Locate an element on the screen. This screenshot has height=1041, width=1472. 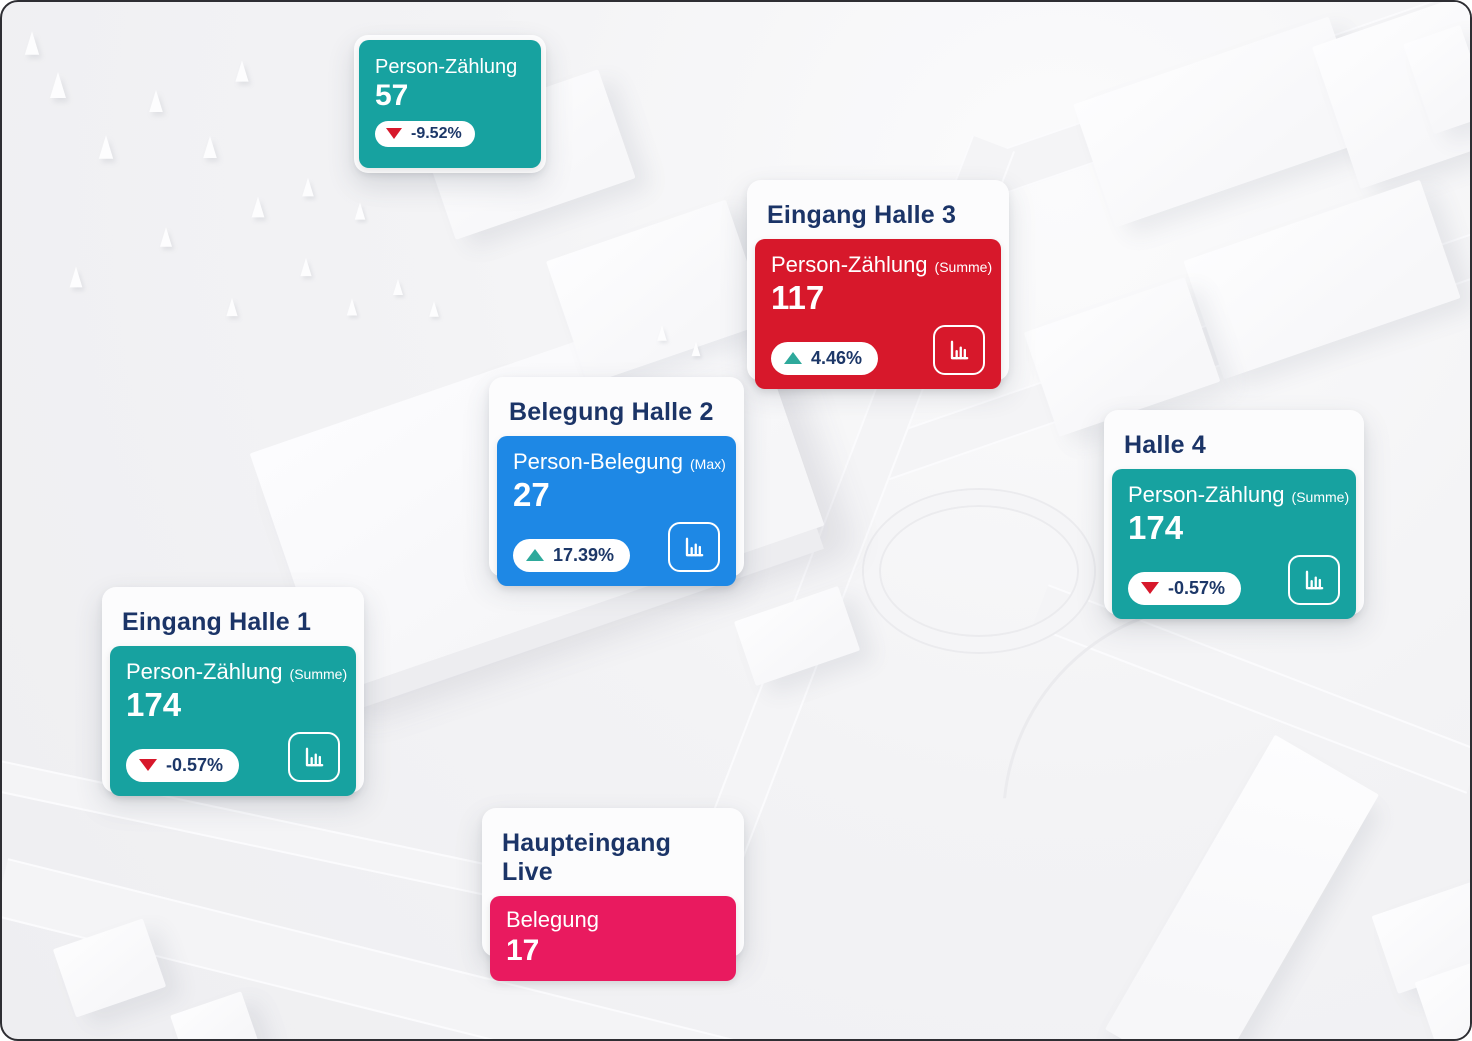
card-title: Belegung Halle 2 is located at coordinates (611, 412).